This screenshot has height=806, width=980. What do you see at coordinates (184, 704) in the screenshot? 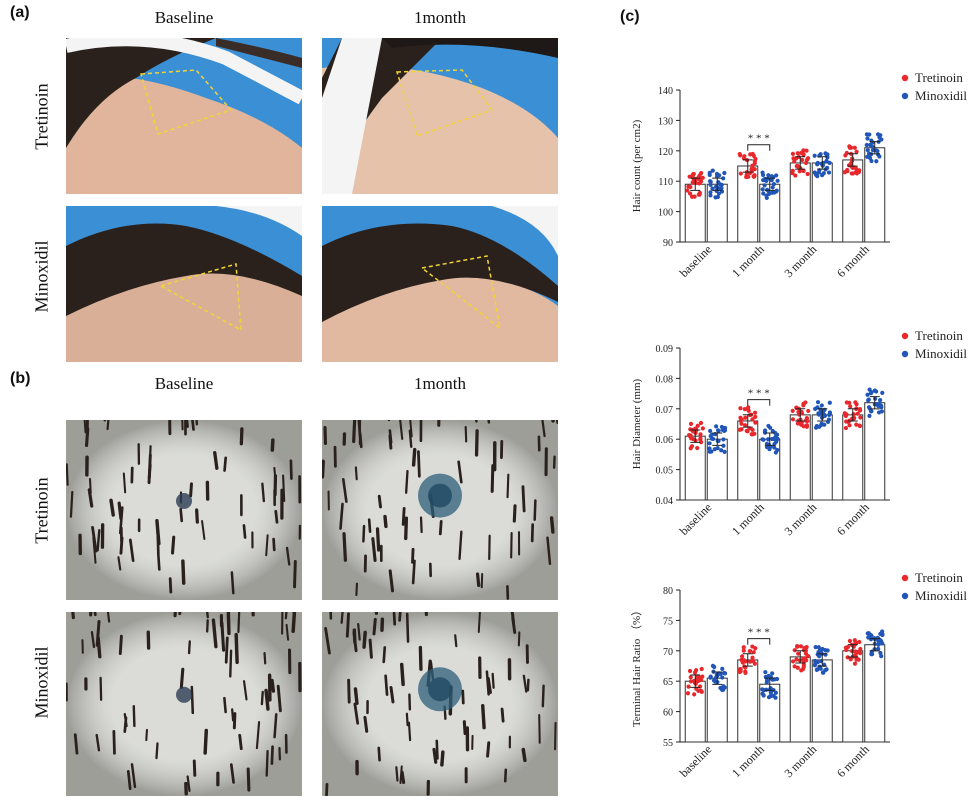
I see `dermoscopy-b-minoxidil-baseline` at bounding box center [184, 704].